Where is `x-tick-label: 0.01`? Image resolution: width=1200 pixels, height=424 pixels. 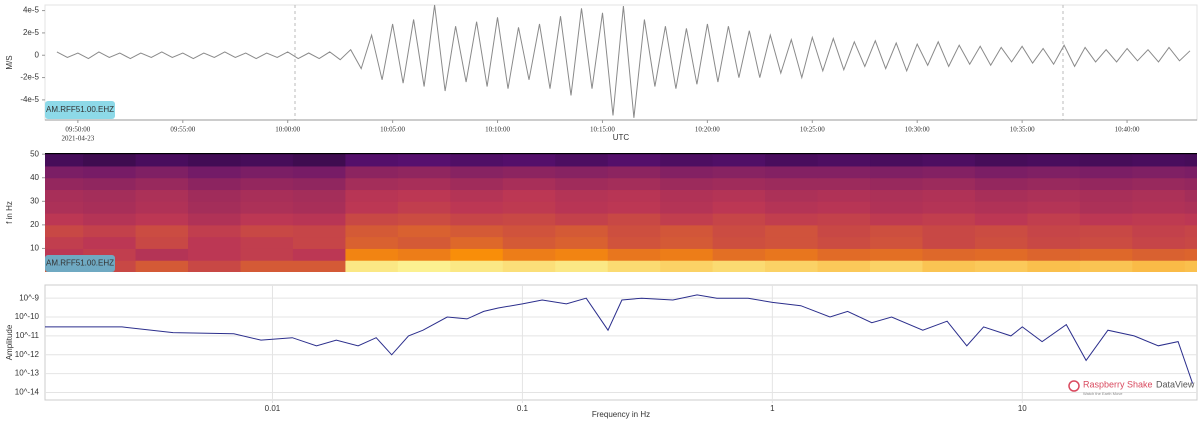 x-tick-label: 0.01 is located at coordinates (273, 408).